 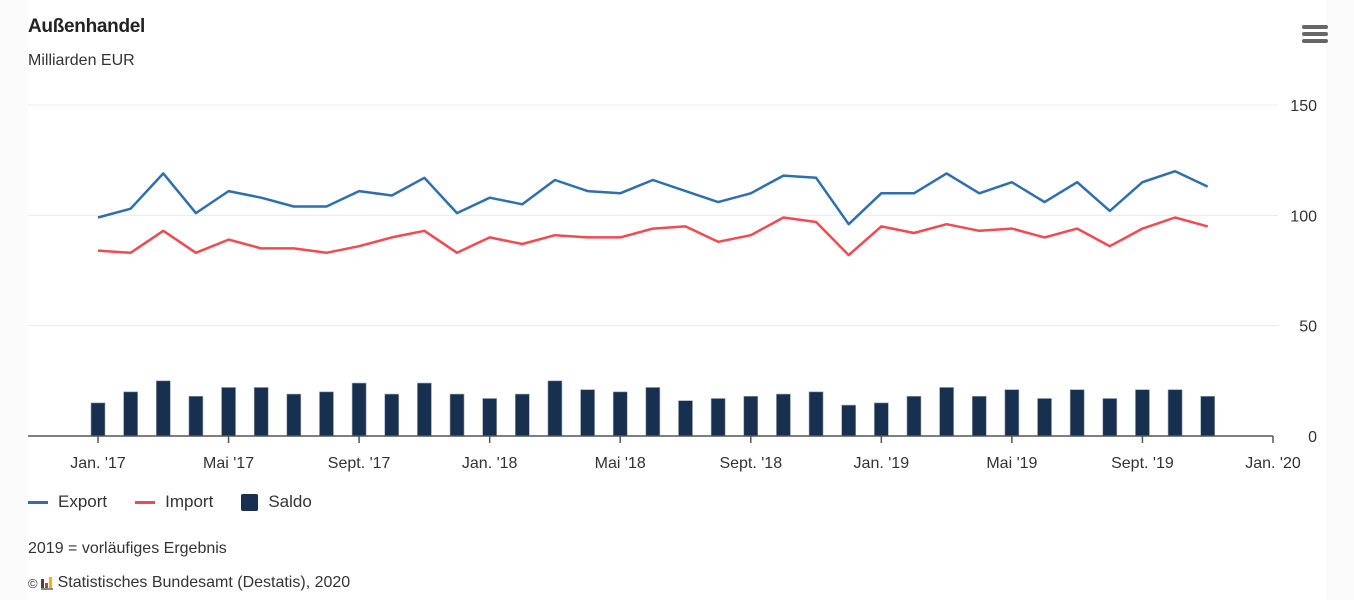 What do you see at coordinates (882, 463) in the screenshot?
I see `x-tick-label: Jan. '19` at bounding box center [882, 463].